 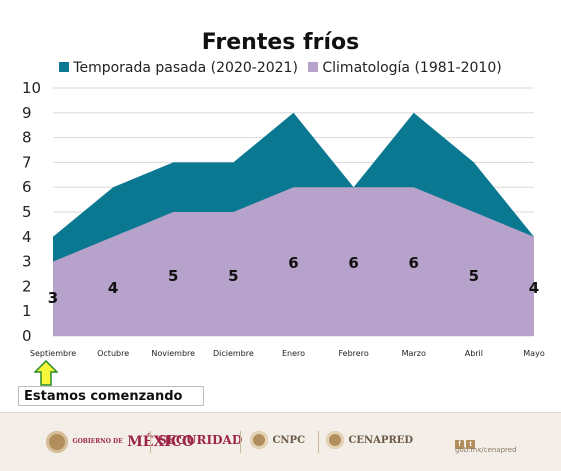 What do you see at coordinates (27, 212) in the screenshot?
I see `y-tick-label: 5` at bounding box center [27, 212].